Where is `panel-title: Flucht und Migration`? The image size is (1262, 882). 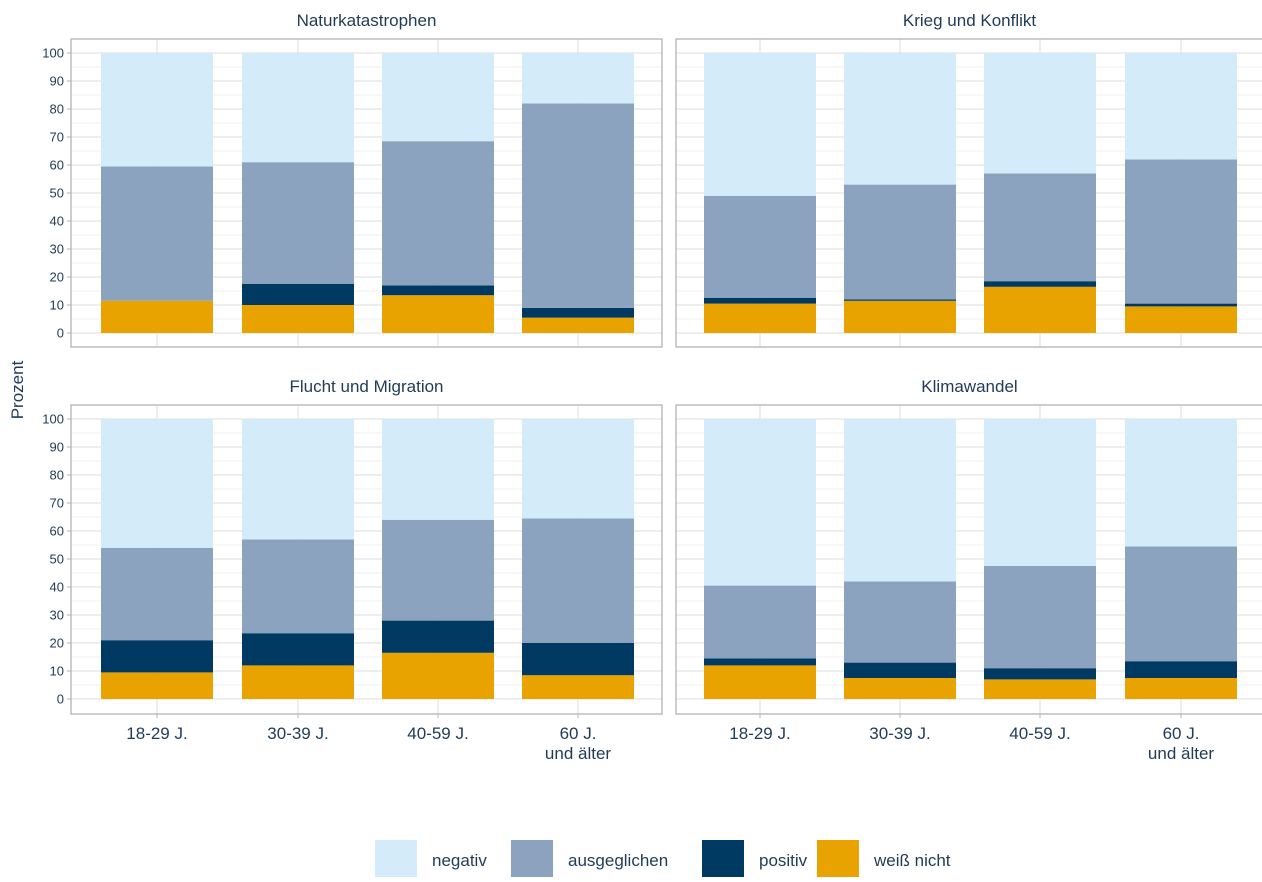 panel-title: Flucht und Migration is located at coordinates (366, 386).